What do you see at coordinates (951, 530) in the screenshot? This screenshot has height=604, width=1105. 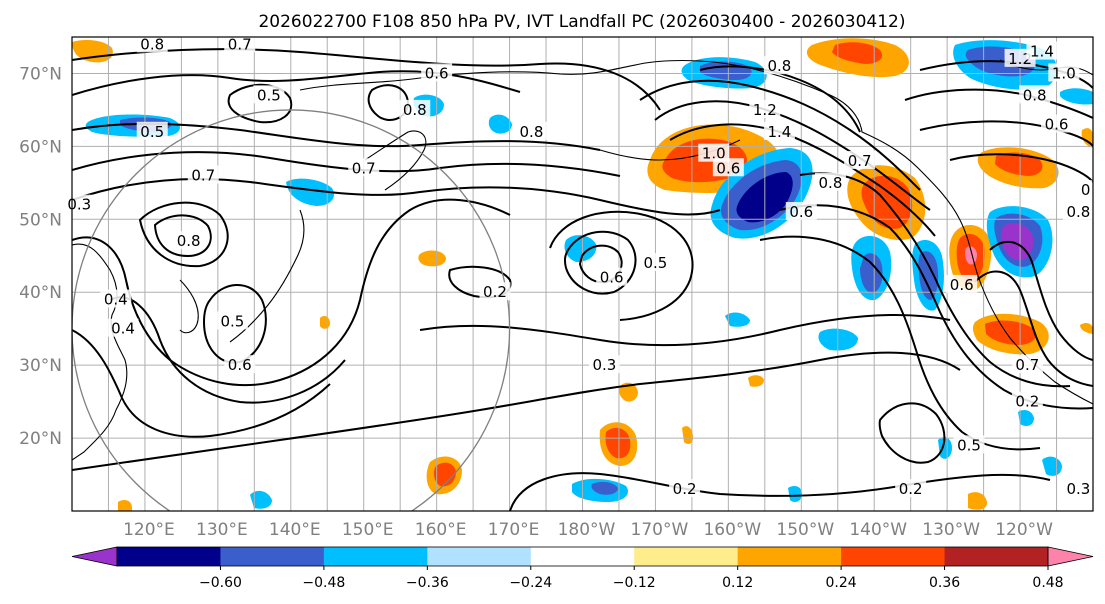 I see `longitude-label: 130°W` at bounding box center [951, 530].